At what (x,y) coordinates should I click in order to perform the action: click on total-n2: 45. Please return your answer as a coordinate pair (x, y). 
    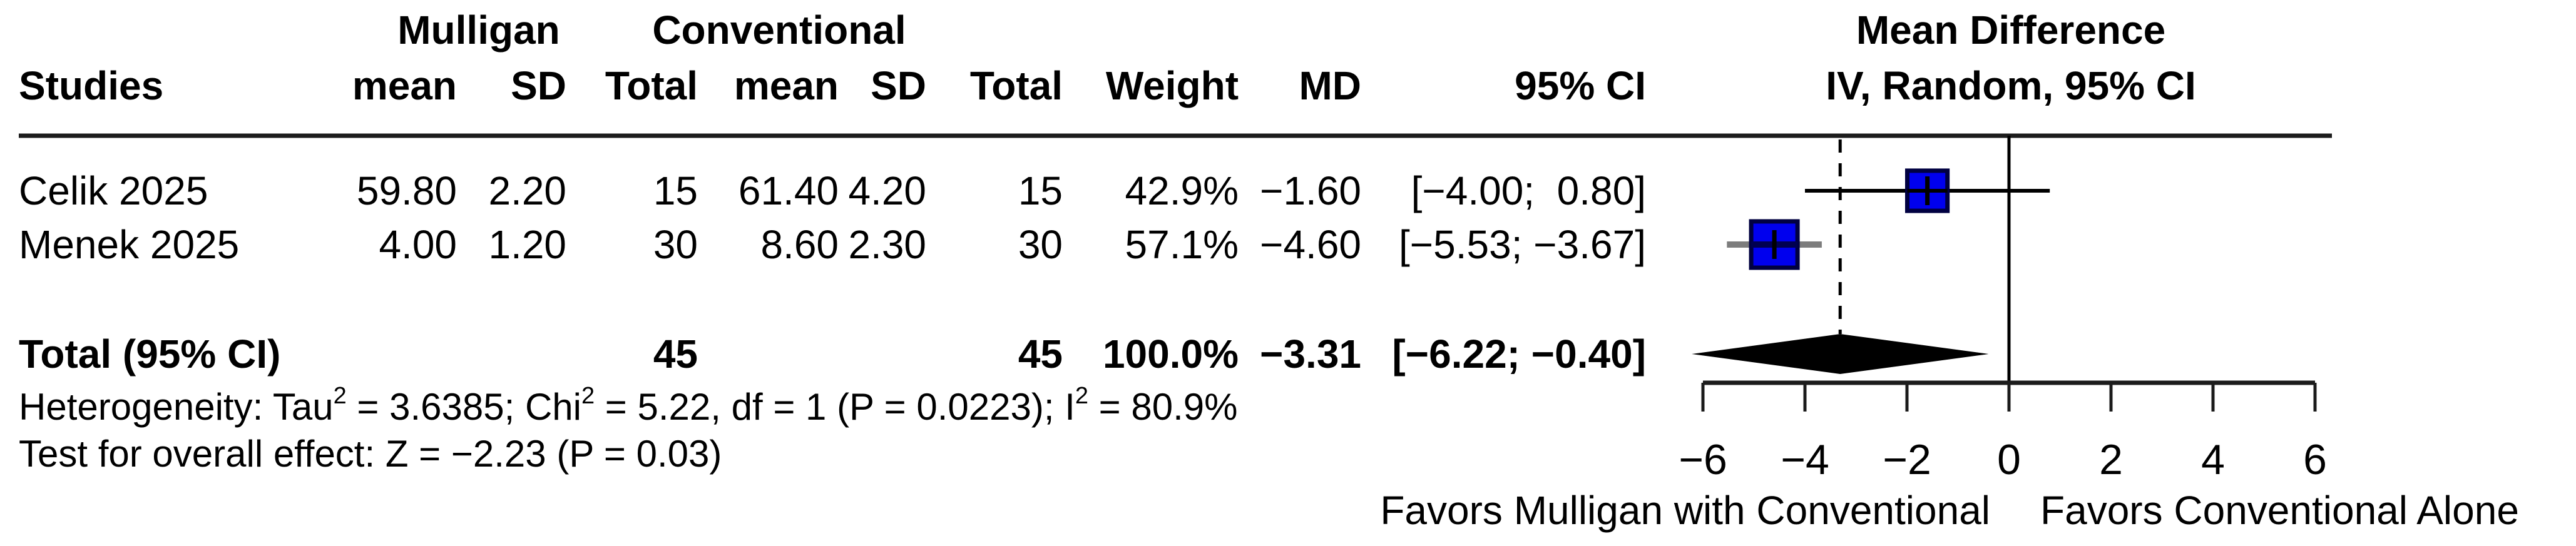
    Looking at the image, I should click on (1040, 354).